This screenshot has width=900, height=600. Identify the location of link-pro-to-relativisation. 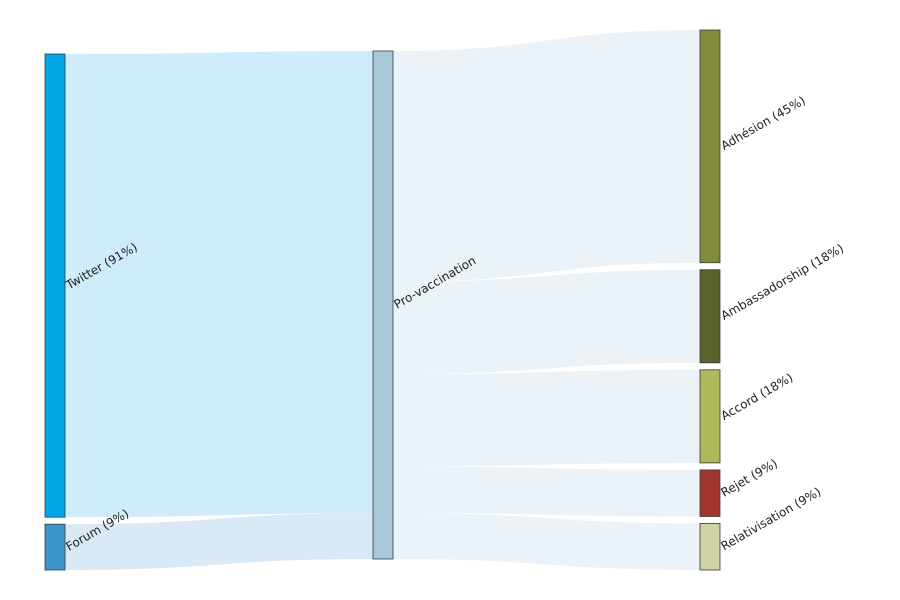
(546, 541).